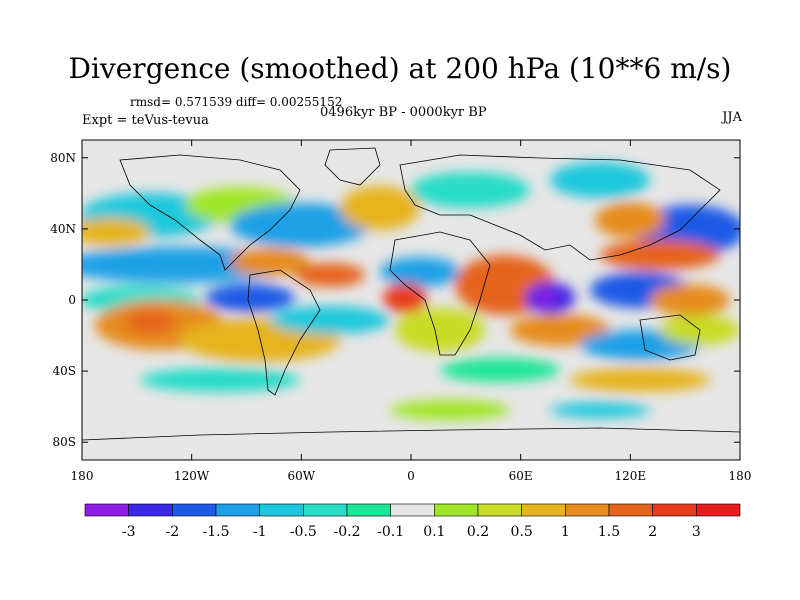 This screenshot has height=600, width=800. Describe the element at coordinates (630, 476) in the screenshot. I see `lon-tick-label: 120E` at that location.